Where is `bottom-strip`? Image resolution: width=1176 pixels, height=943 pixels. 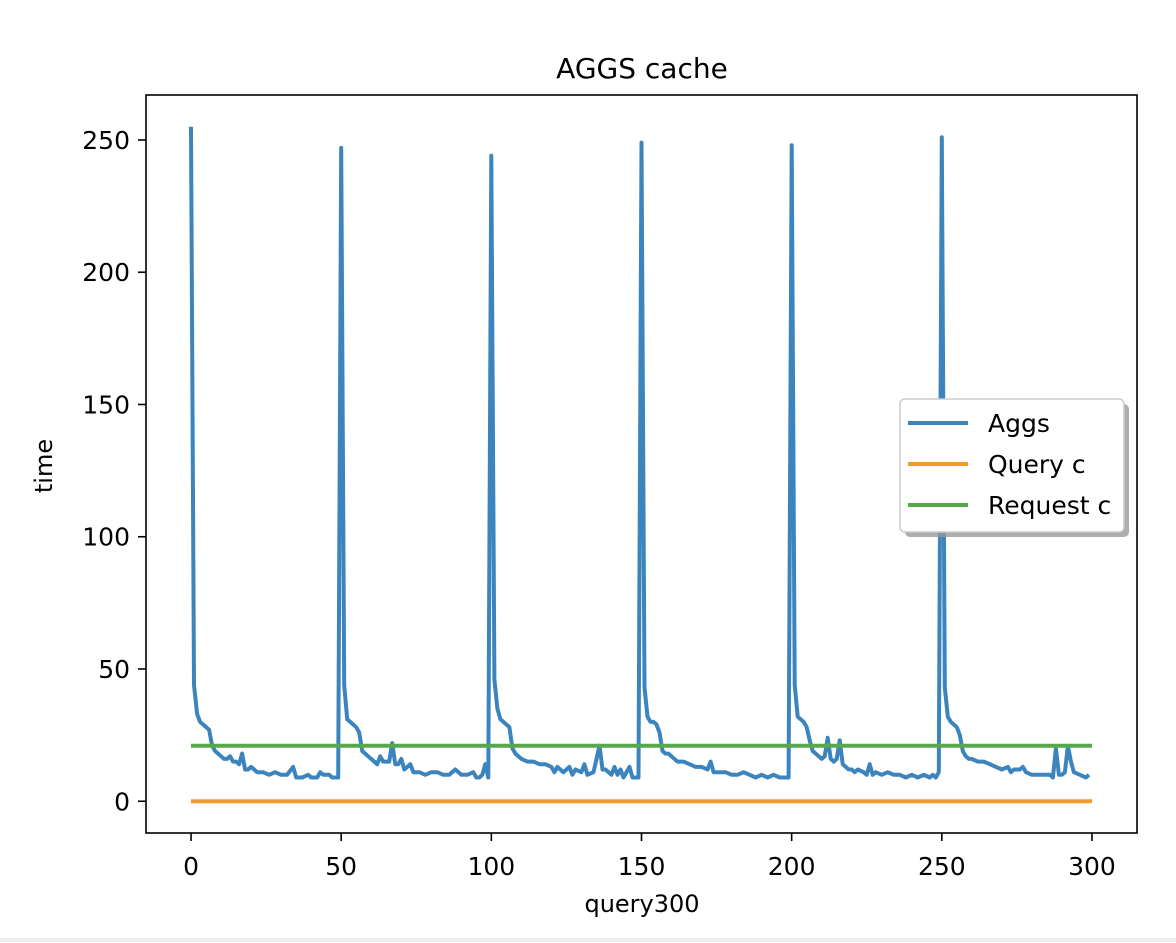
bottom-strip is located at coordinates (588, 940).